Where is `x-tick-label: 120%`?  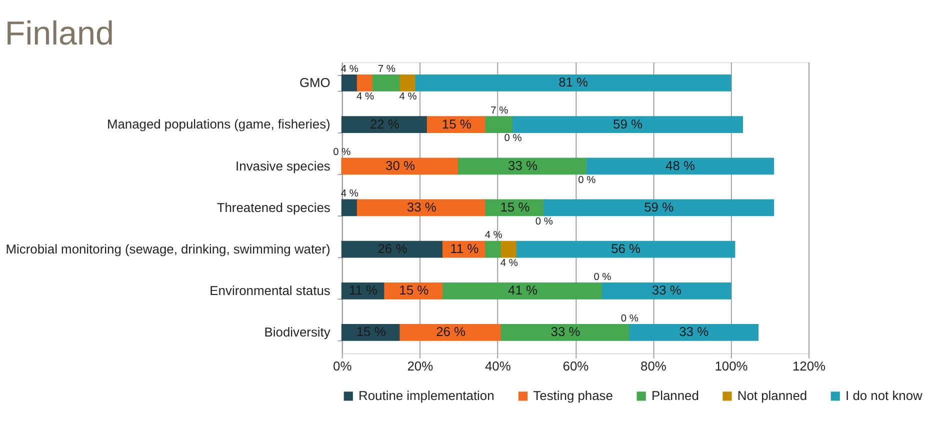
x-tick-label: 120% is located at coordinates (809, 366).